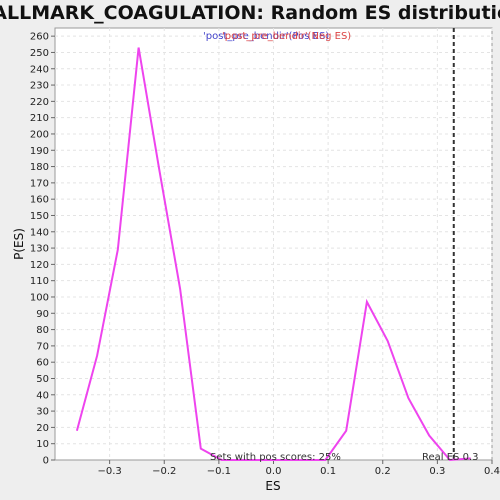 This screenshot has width=500, height=500. I want to click on y-tick-label: 70, so click(42, 346).